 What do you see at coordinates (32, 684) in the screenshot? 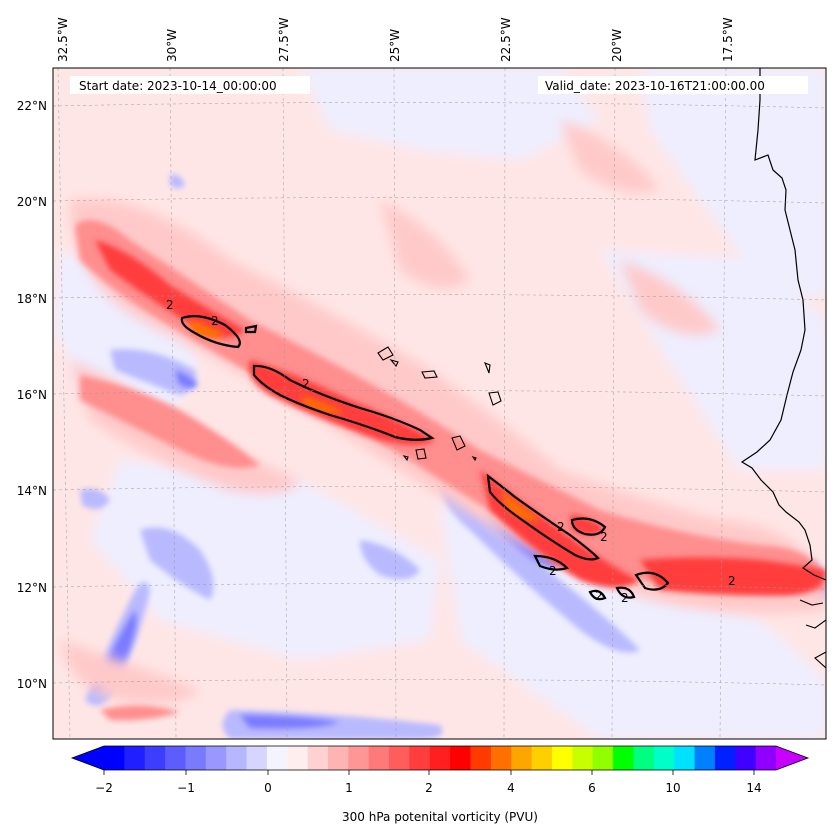
I see `lat-tick-label: 10°N` at bounding box center [32, 684].